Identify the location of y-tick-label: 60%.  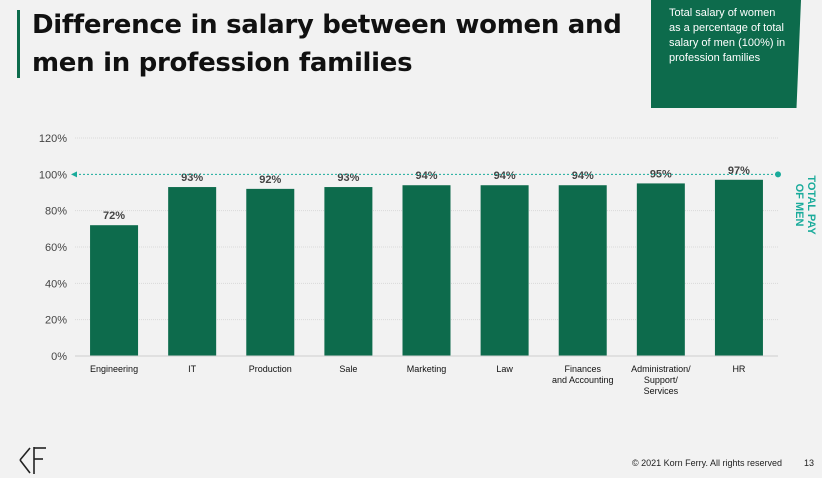
(56, 248).